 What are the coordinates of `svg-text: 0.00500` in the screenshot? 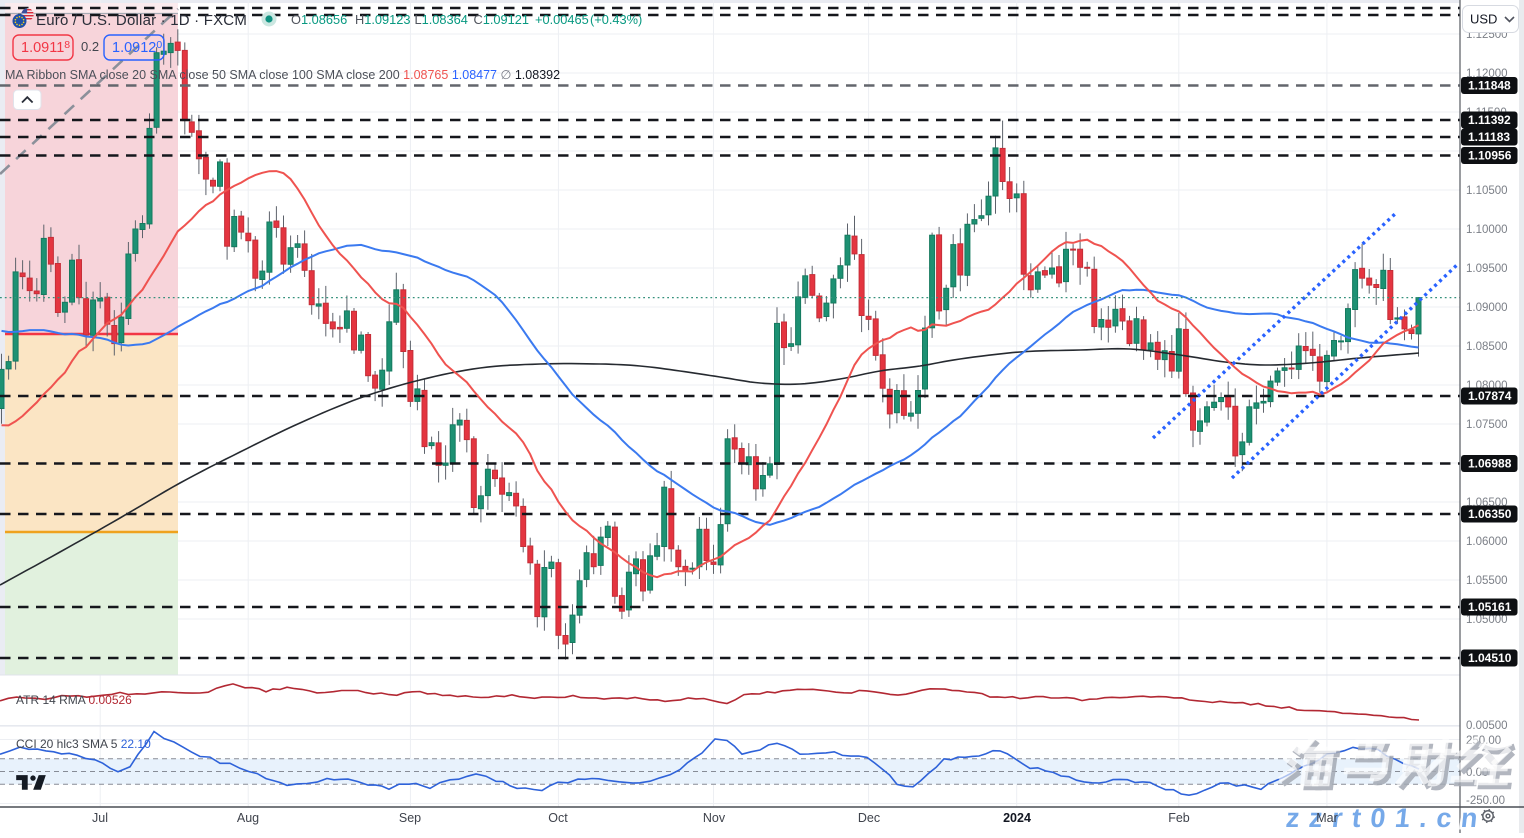 It's located at (1487, 726).